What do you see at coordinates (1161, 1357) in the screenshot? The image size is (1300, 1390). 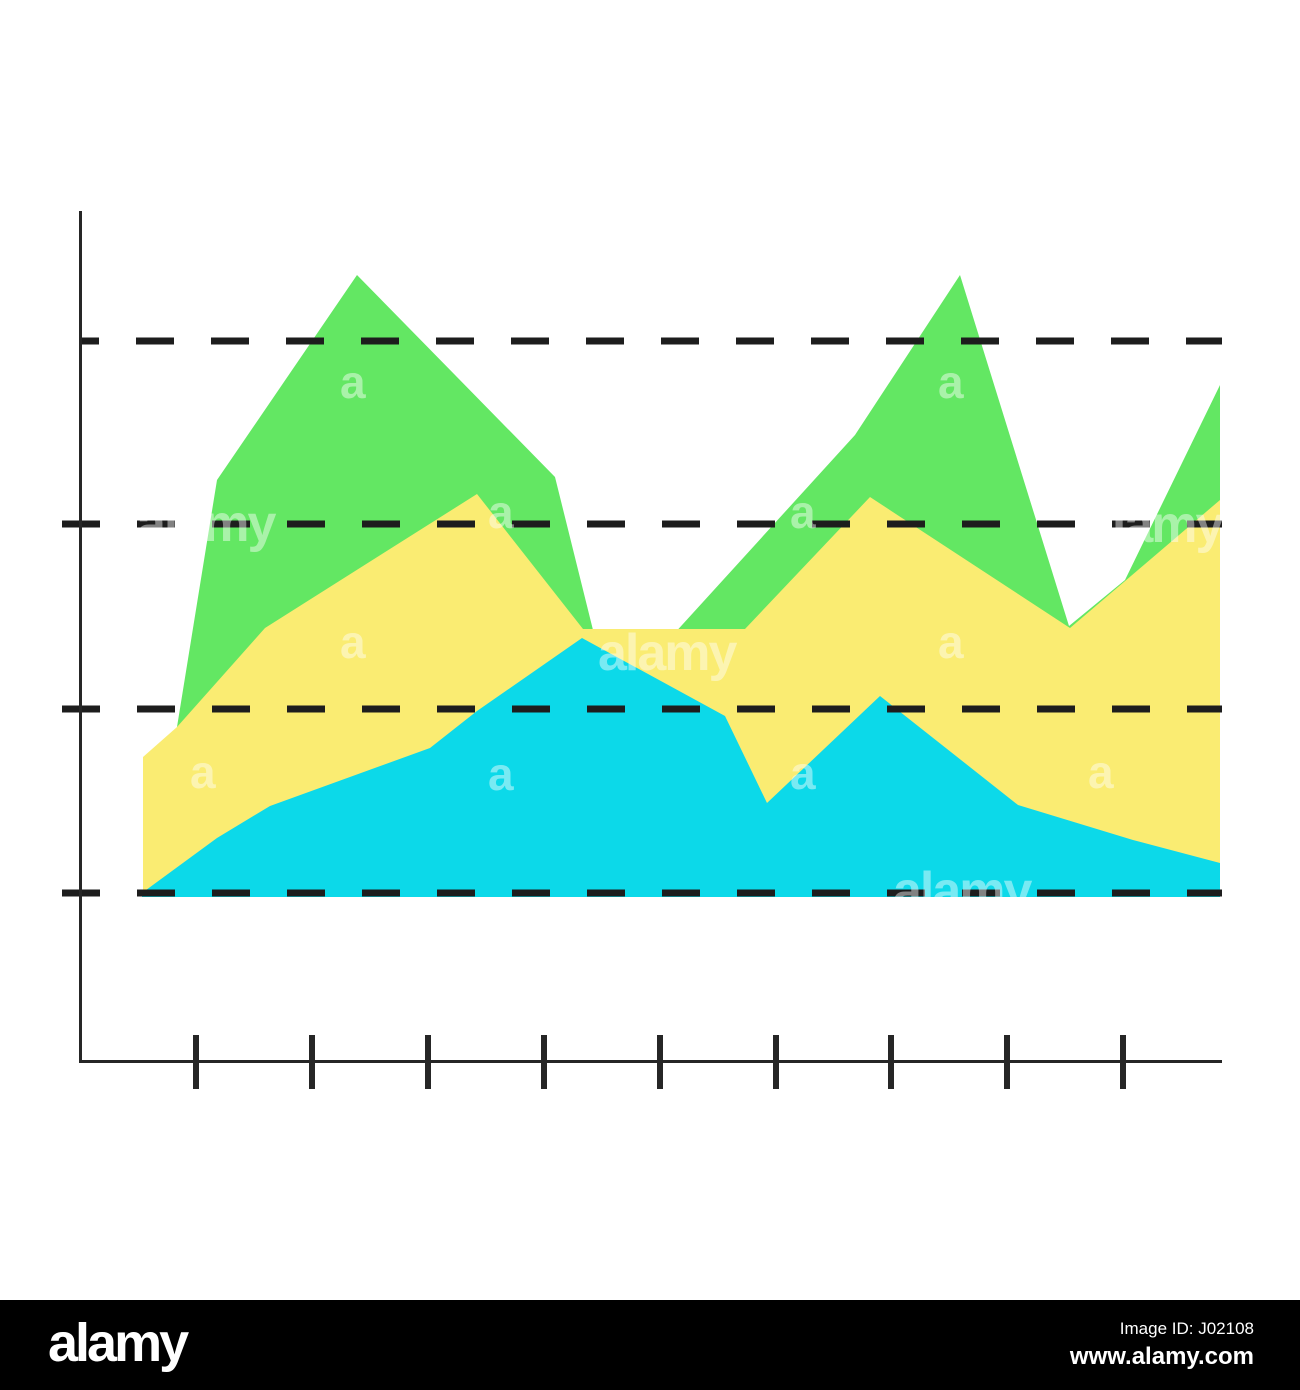 I see `alamy-url-text: www.alamy.com` at bounding box center [1161, 1357].